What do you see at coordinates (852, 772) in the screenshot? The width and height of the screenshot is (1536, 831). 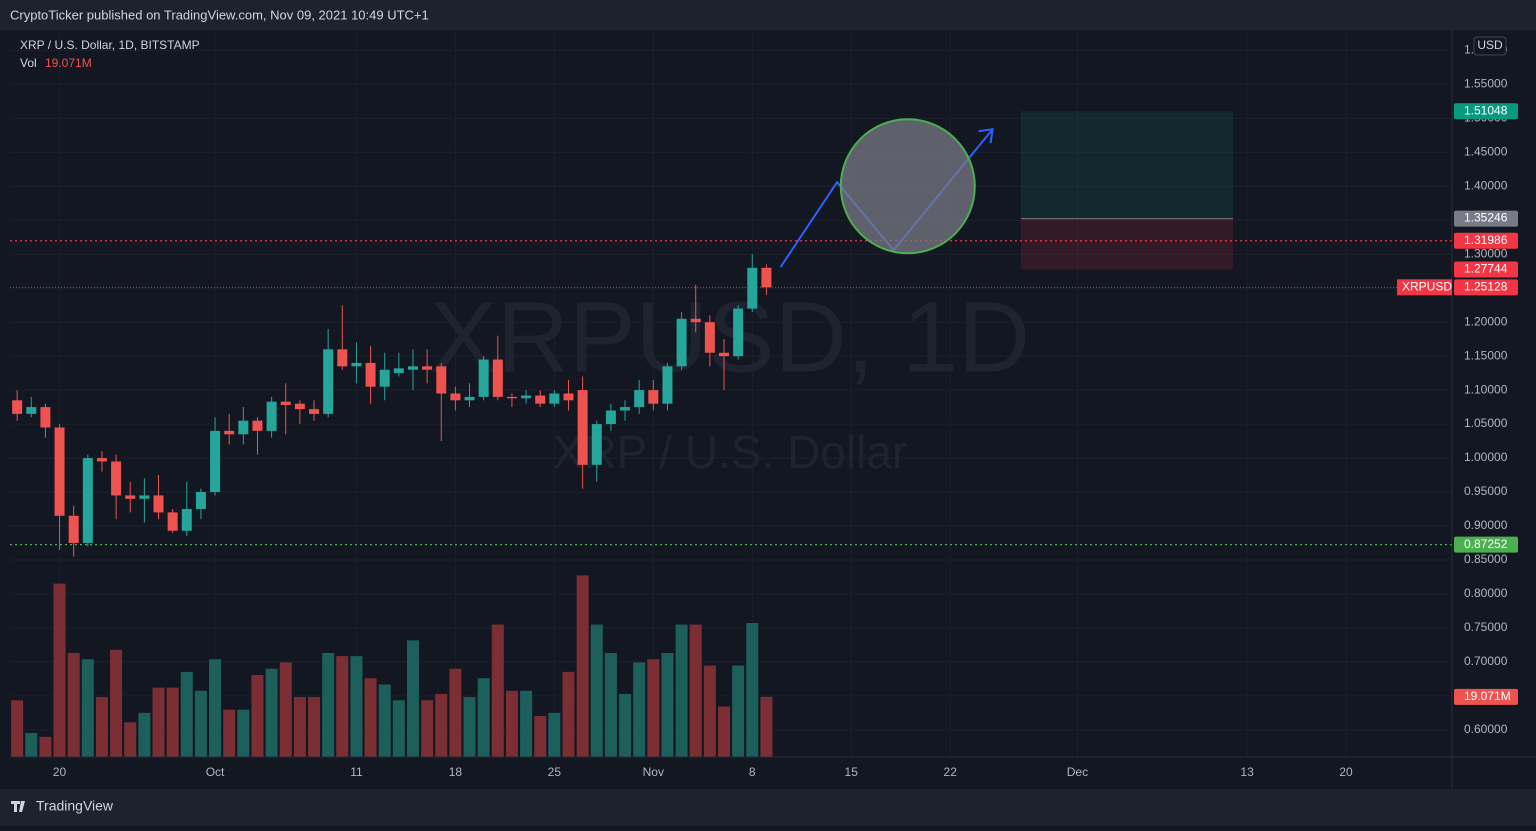 I see `x-tick-label: 15` at bounding box center [852, 772].